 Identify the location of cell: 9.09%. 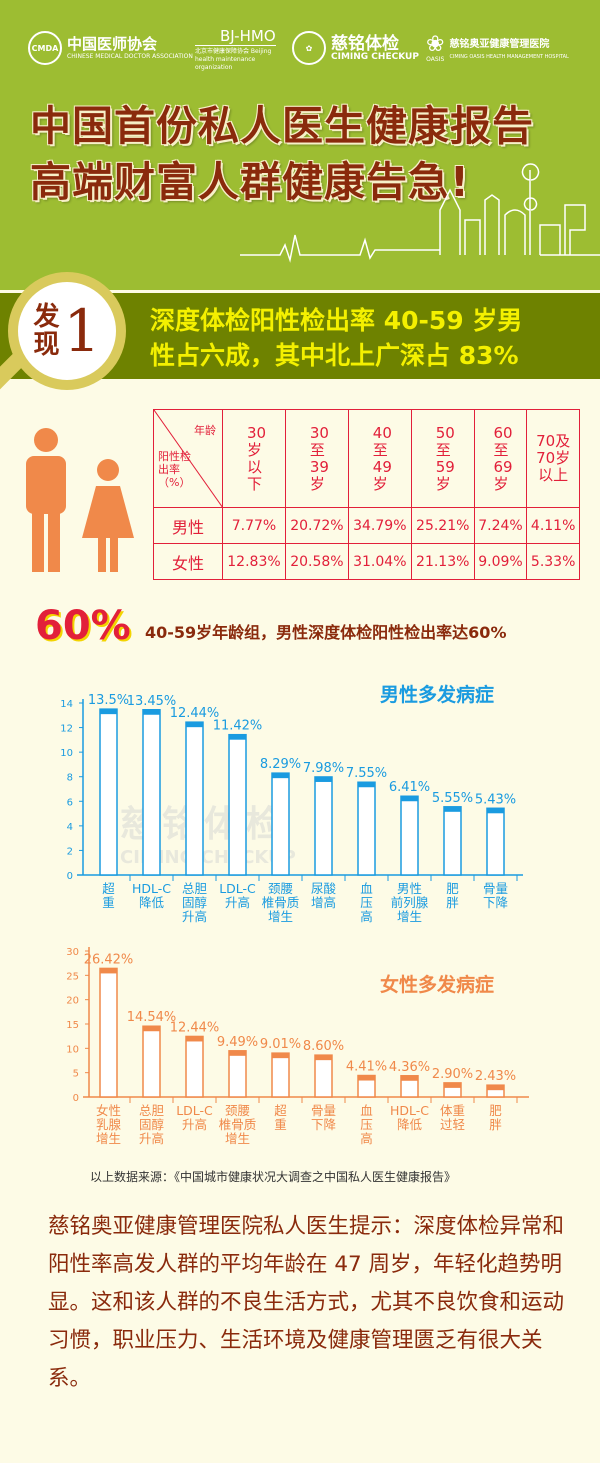
(500, 561).